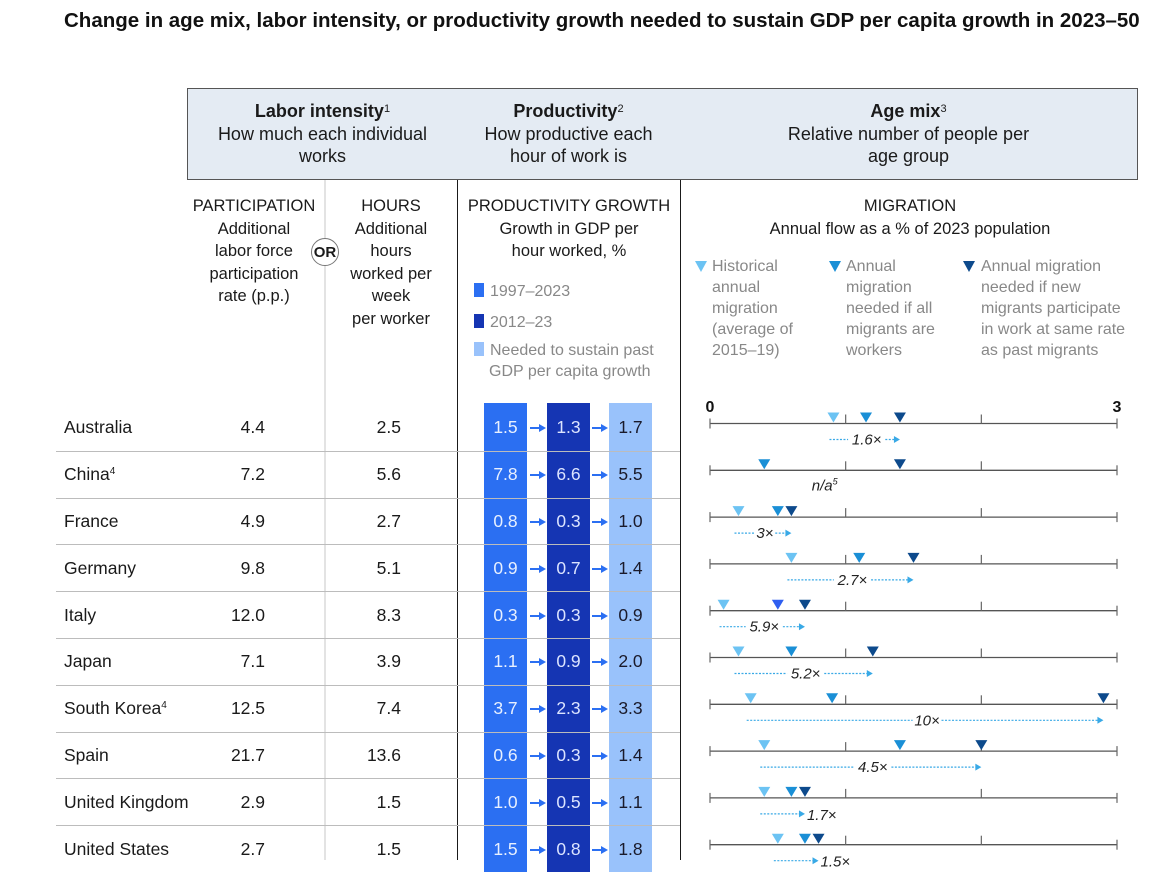 The image size is (1149, 882). I want to click on prod-1997-2023-value: 1.5, so click(505, 427).